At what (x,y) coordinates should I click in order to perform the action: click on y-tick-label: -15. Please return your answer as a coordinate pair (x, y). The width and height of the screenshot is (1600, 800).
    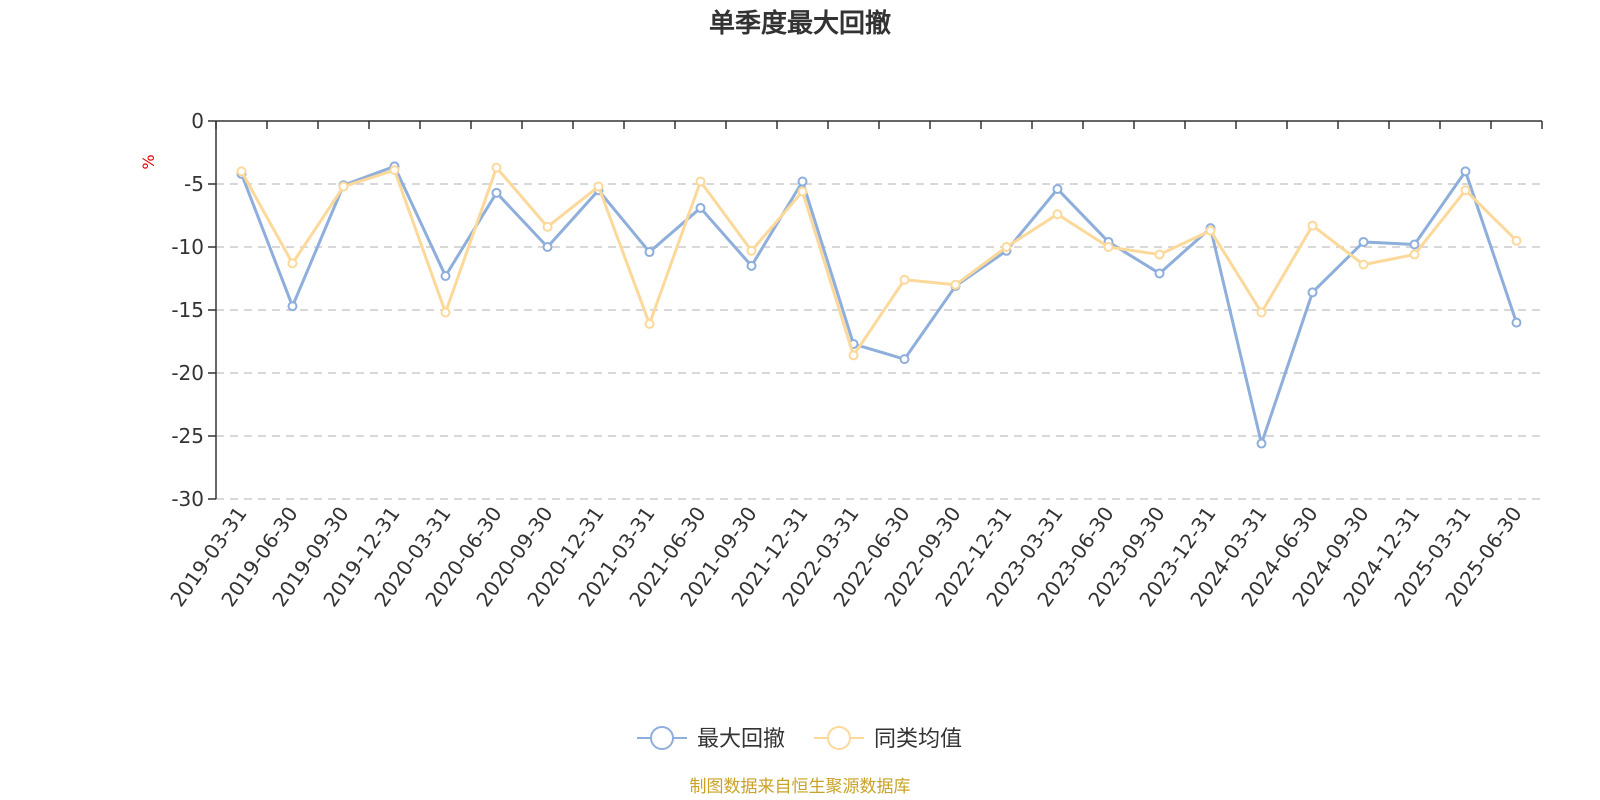
    Looking at the image, I should click on (187, 310).